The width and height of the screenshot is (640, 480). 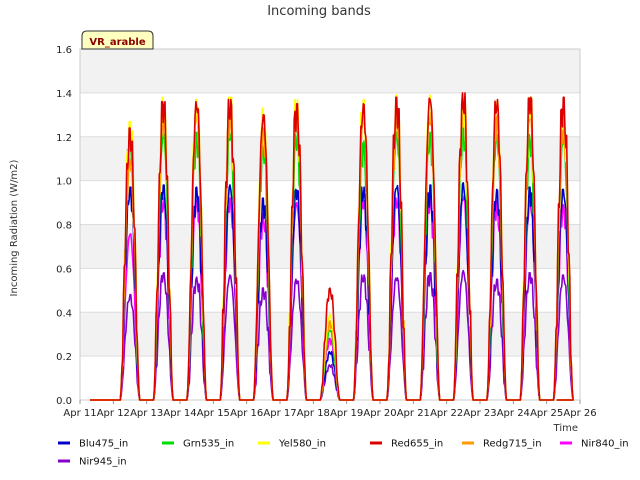 What do you see at coordinates (103, 462) in the screenshot?
I see `legend-label: Nir945_in` at bounding box center [103, 462].